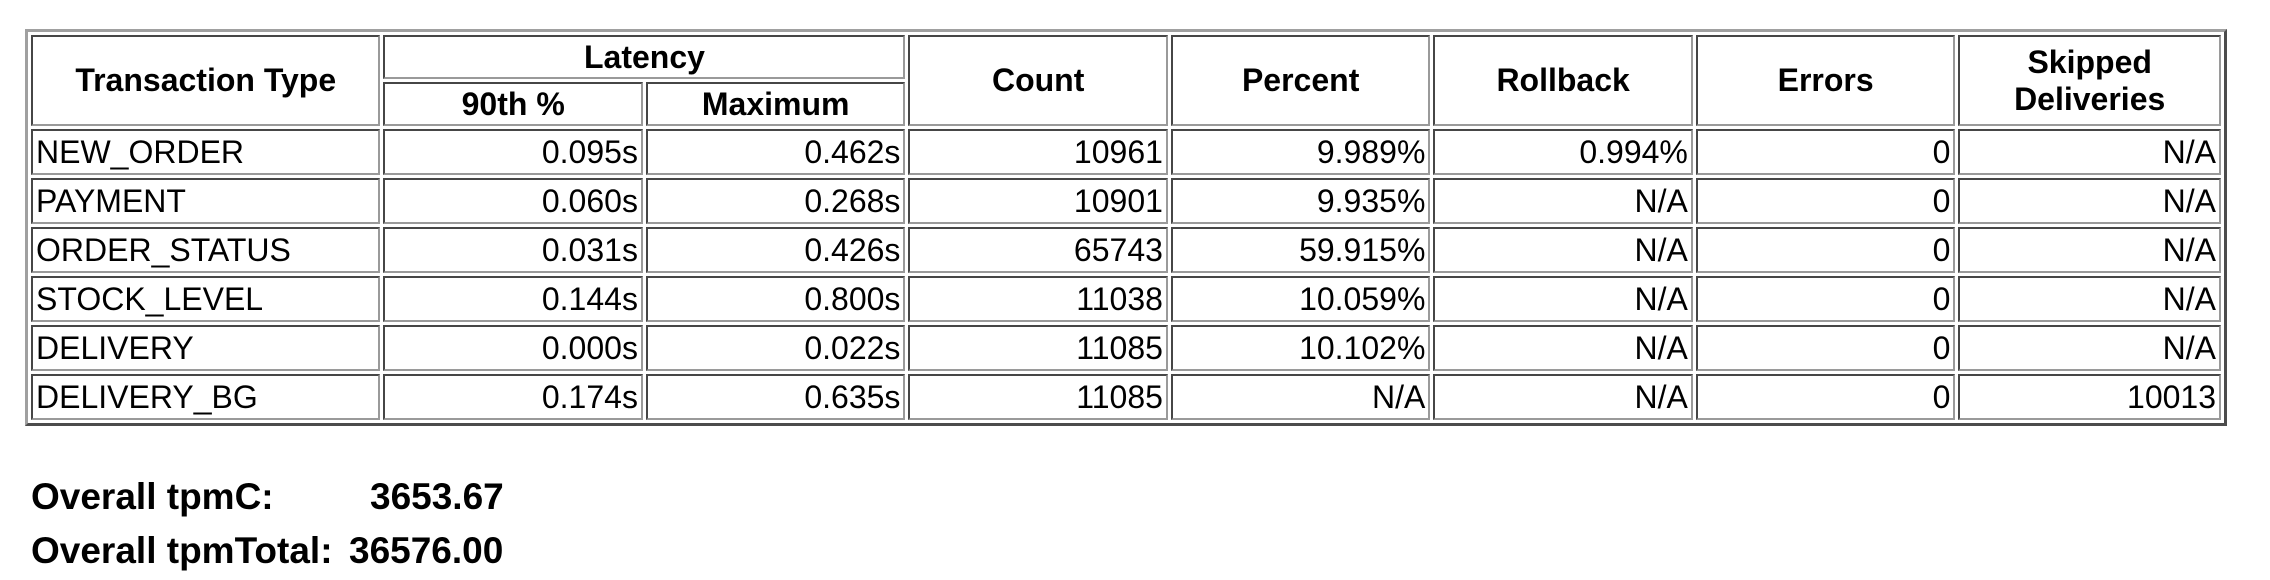 This screenshot has width=2270, height=580. What do you see at coordinates (1300, 201) in the screenshot?
I see `cell-percent: 9.935%` at bounding box center [1300, 201].